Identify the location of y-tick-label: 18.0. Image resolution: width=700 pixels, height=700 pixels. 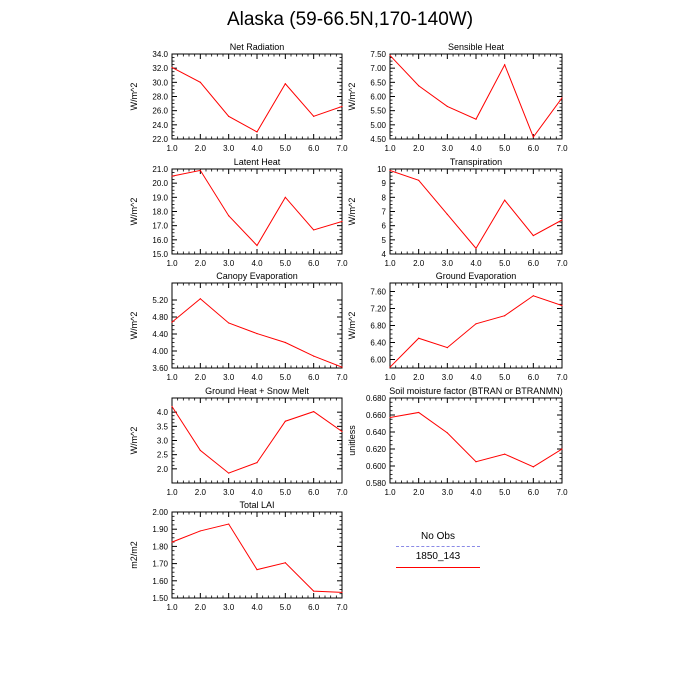
(160, 212).